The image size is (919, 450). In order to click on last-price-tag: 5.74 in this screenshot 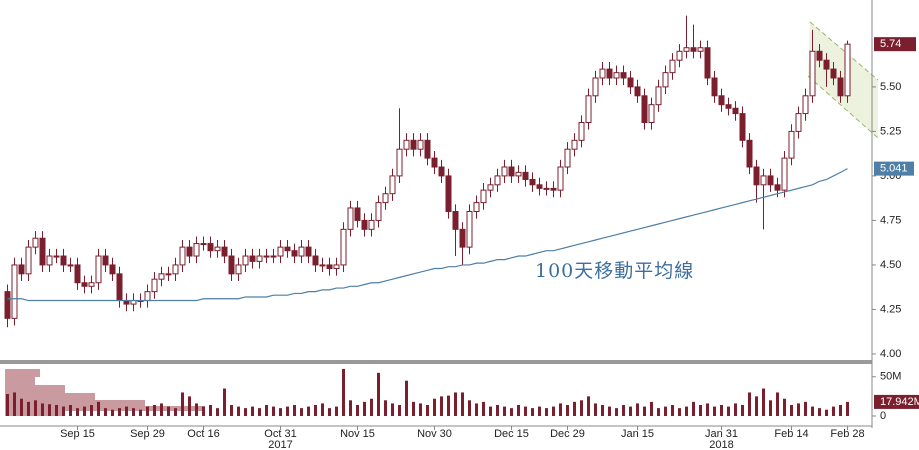, I will do `click(890, 44)`.